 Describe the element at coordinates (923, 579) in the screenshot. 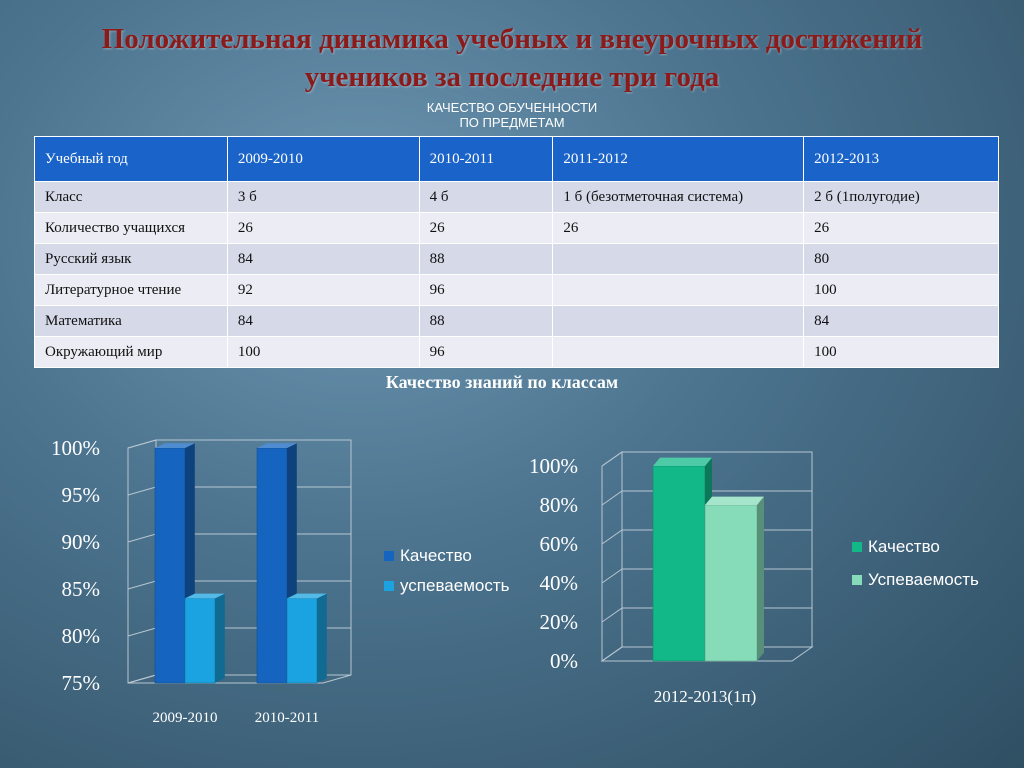

I see `legend-label: Успеваемость` at that location.